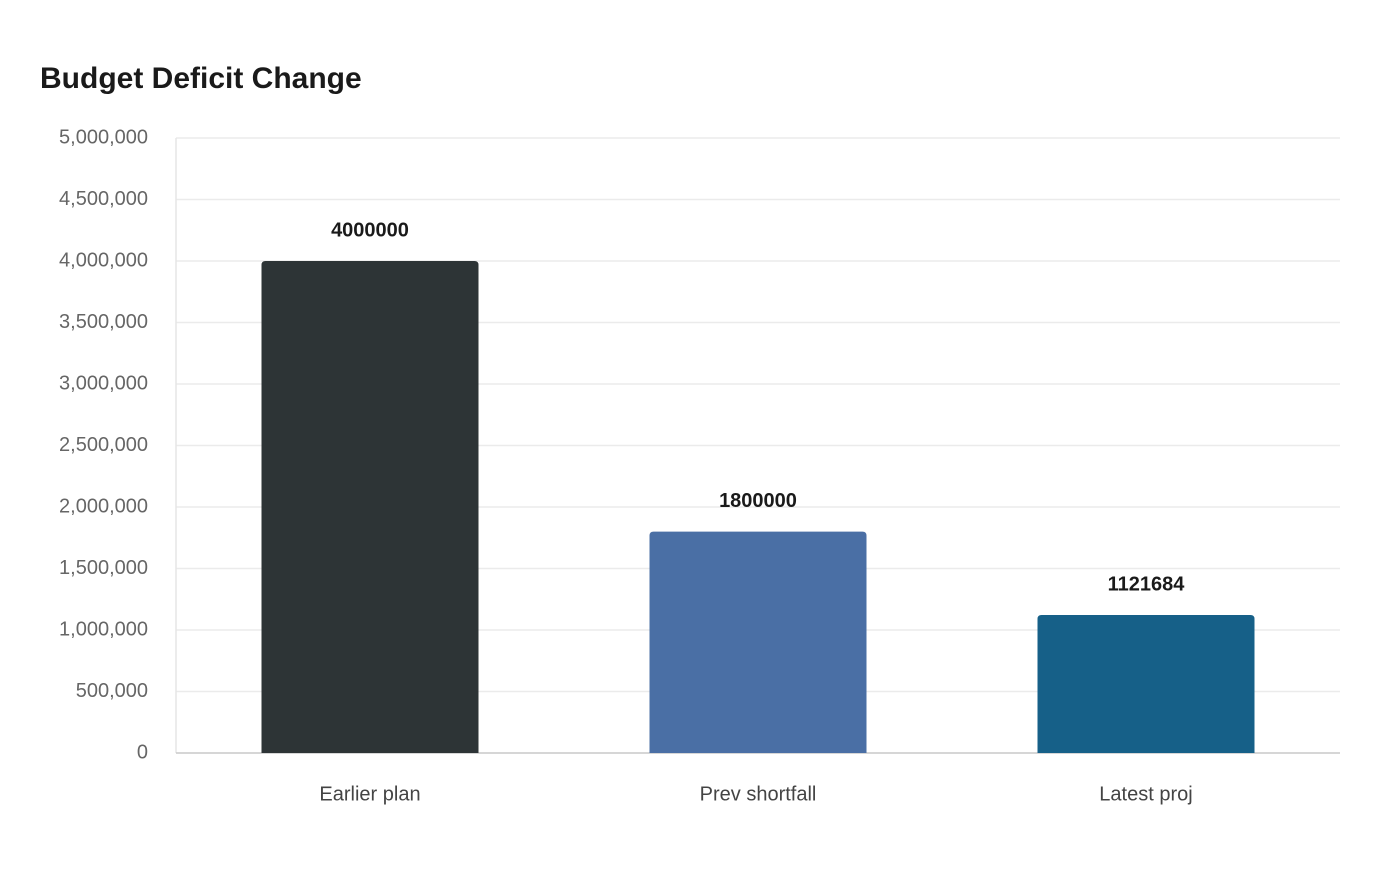  I want to click on y-tick-label: 3,000,000, so click(103, 383).